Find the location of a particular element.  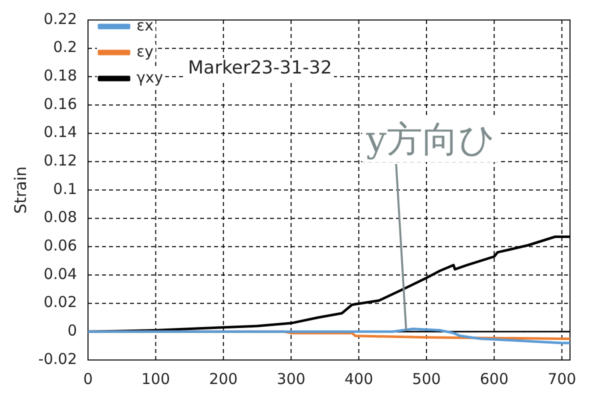

annotation: y方向ひ is located at coordinates (430, 139).